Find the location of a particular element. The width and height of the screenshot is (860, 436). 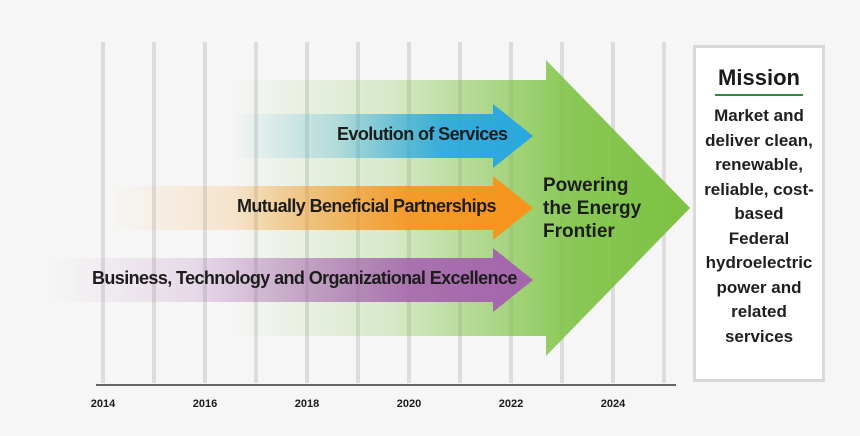

excellence-arrow is located at coordinates (291, 280).